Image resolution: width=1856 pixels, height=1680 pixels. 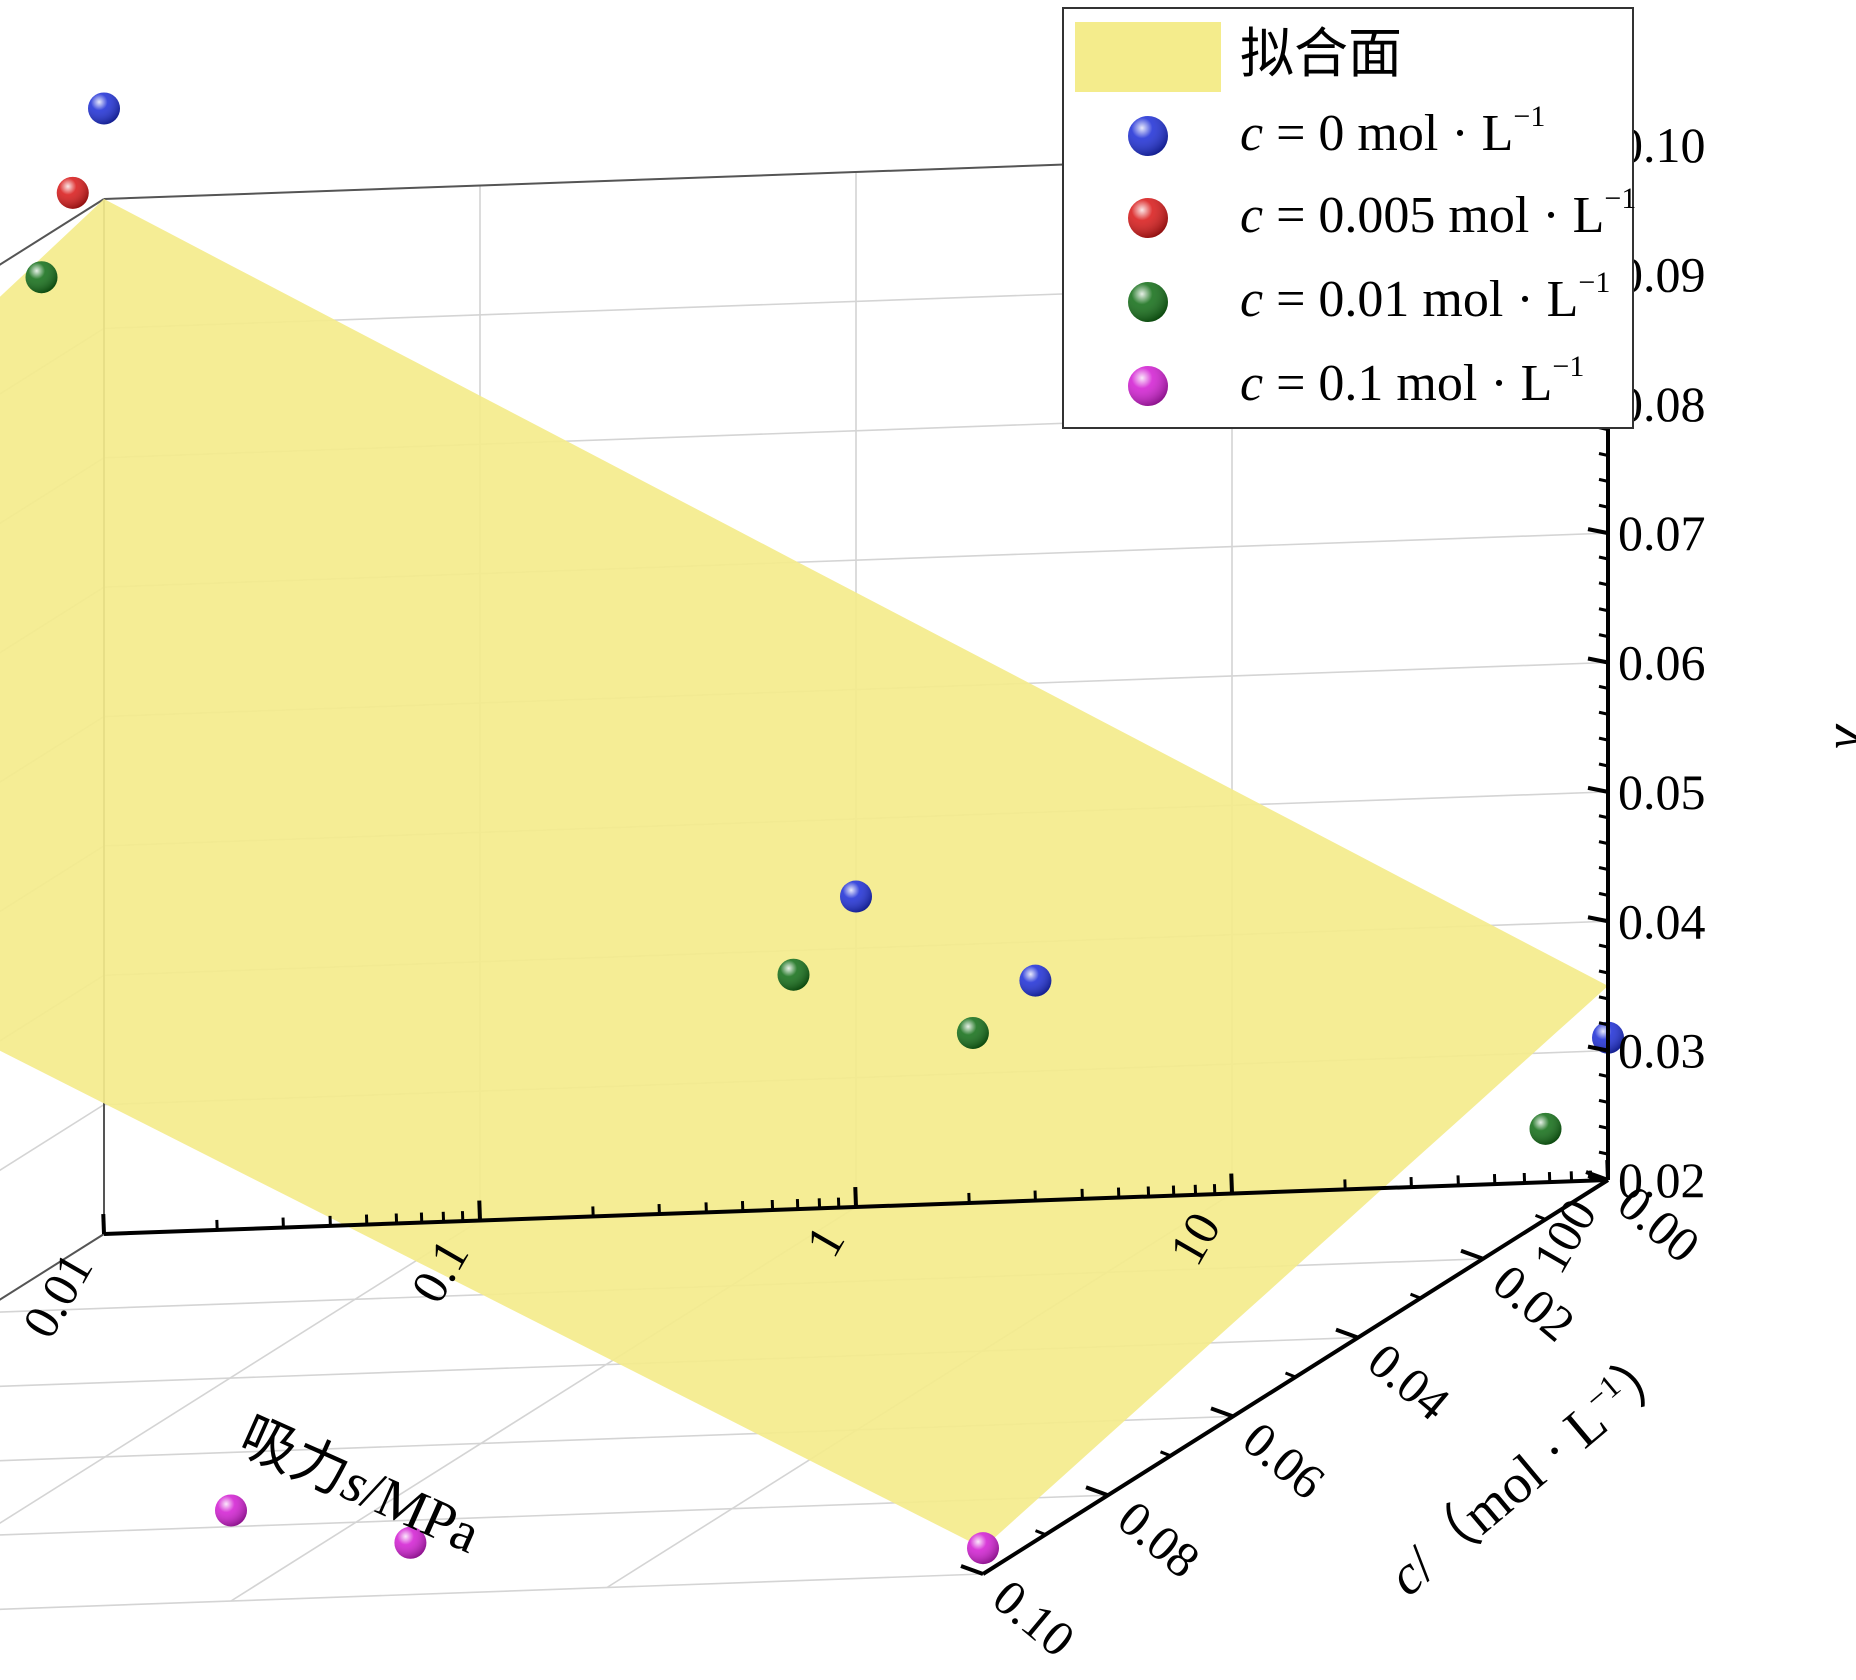 I want to click on legend-sup-series-1: −1, so click(x=1529, y=116).